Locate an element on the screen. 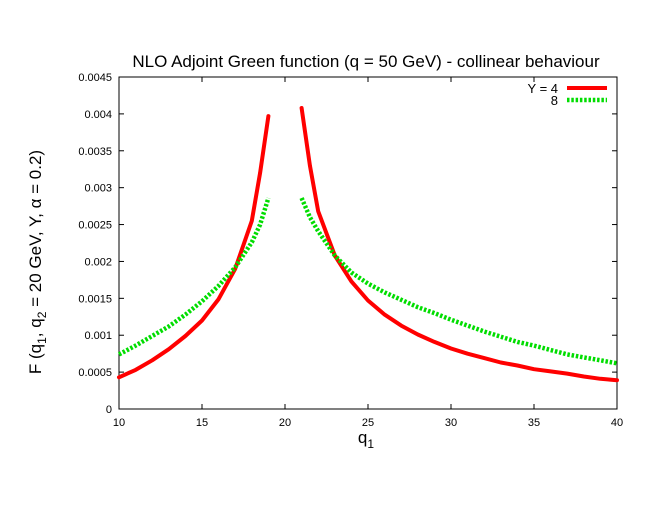 This screenshot has height=505, width=654. x-tick-label: 20 is located at coordinates (285, 423).